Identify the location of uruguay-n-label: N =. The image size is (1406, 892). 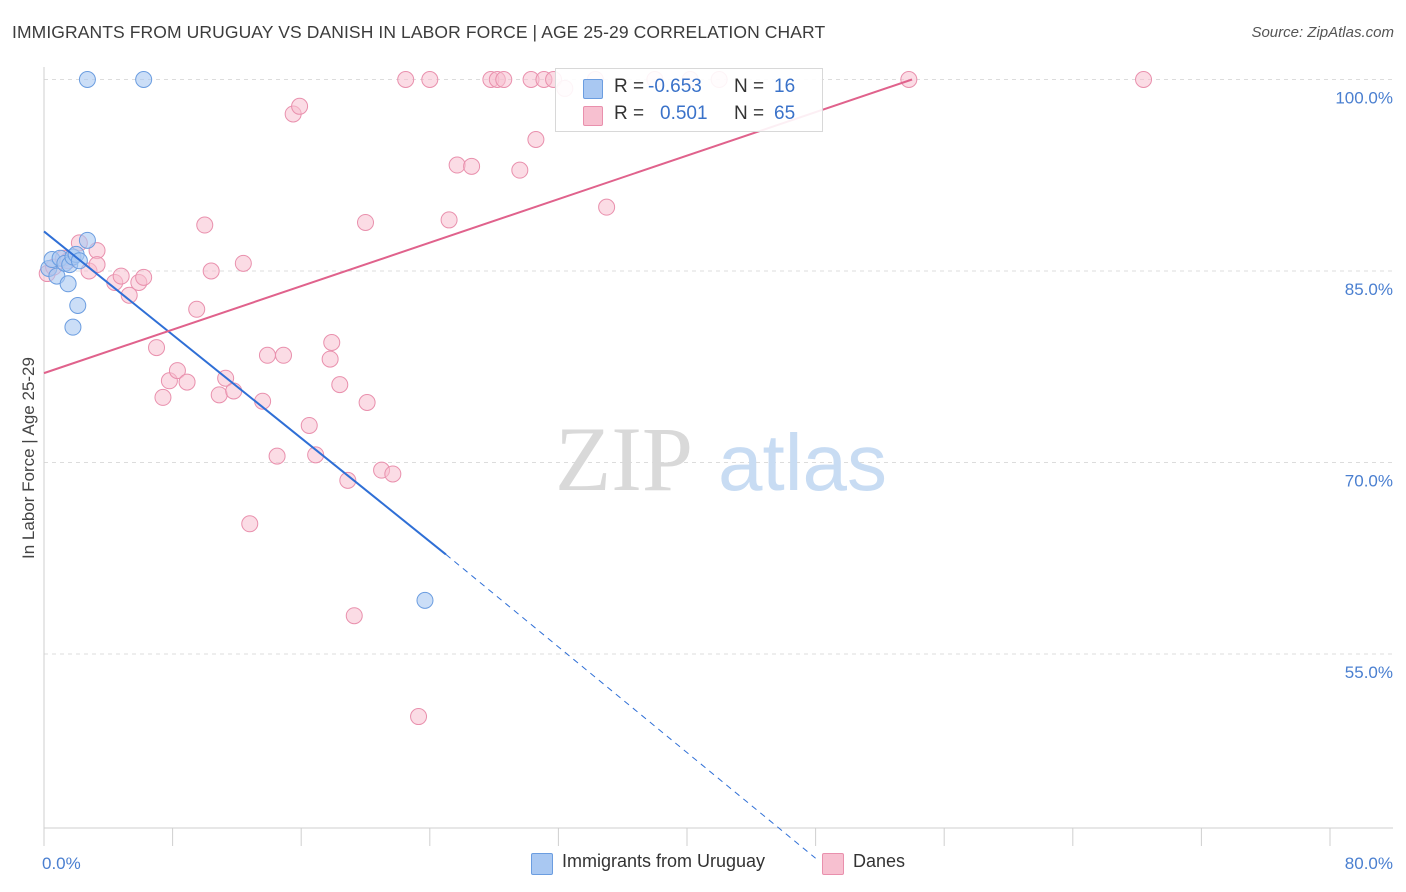
(749, 86).